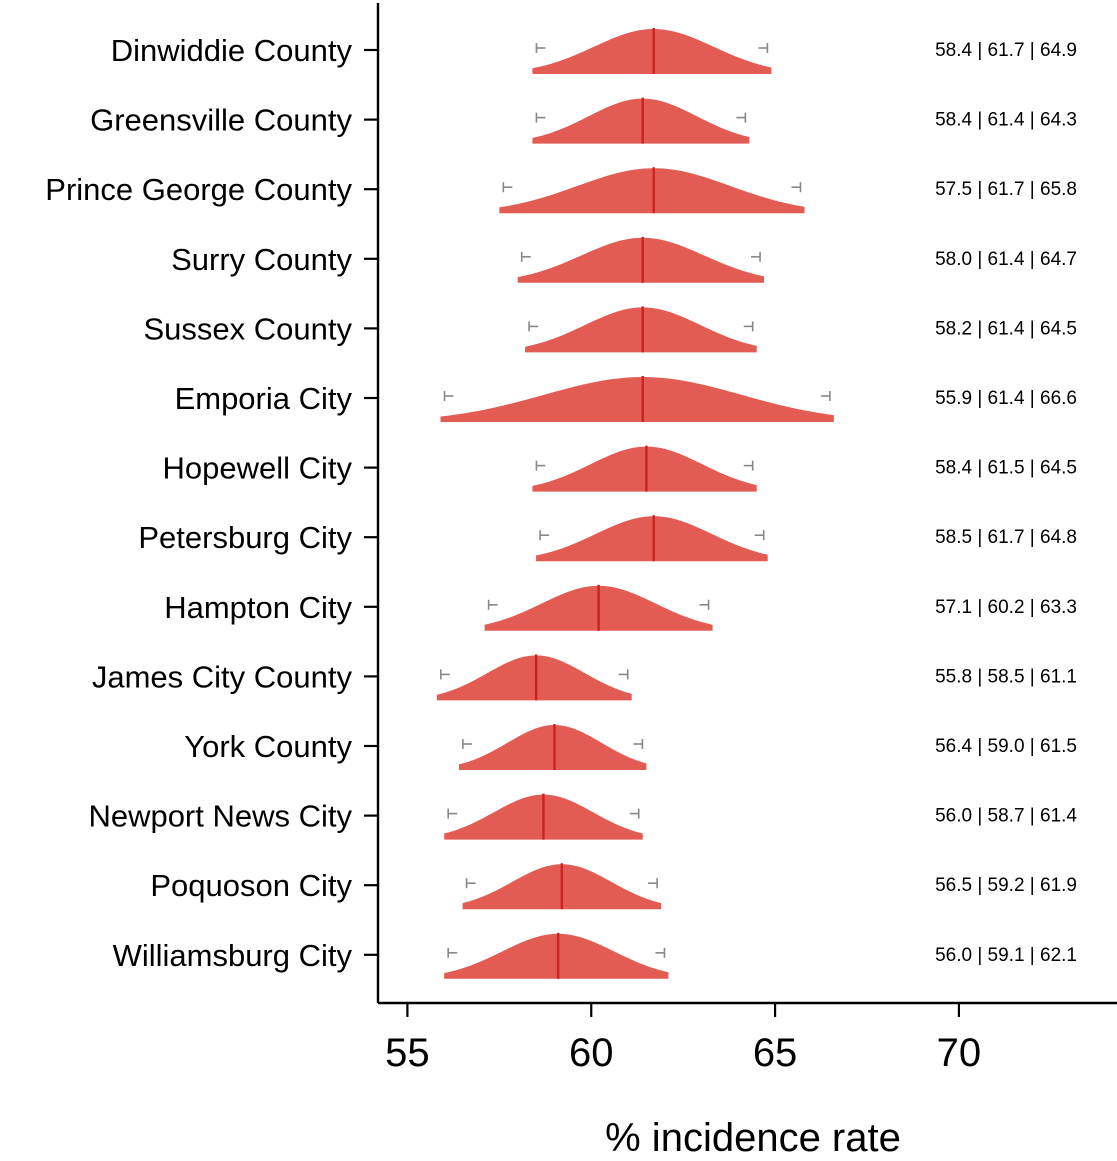  What do you see at coordinates (1006, 398) in the screenshot?
I see `value-label: 55.9 | 61.4 | 66.6` at bounding box center [1006, 398].